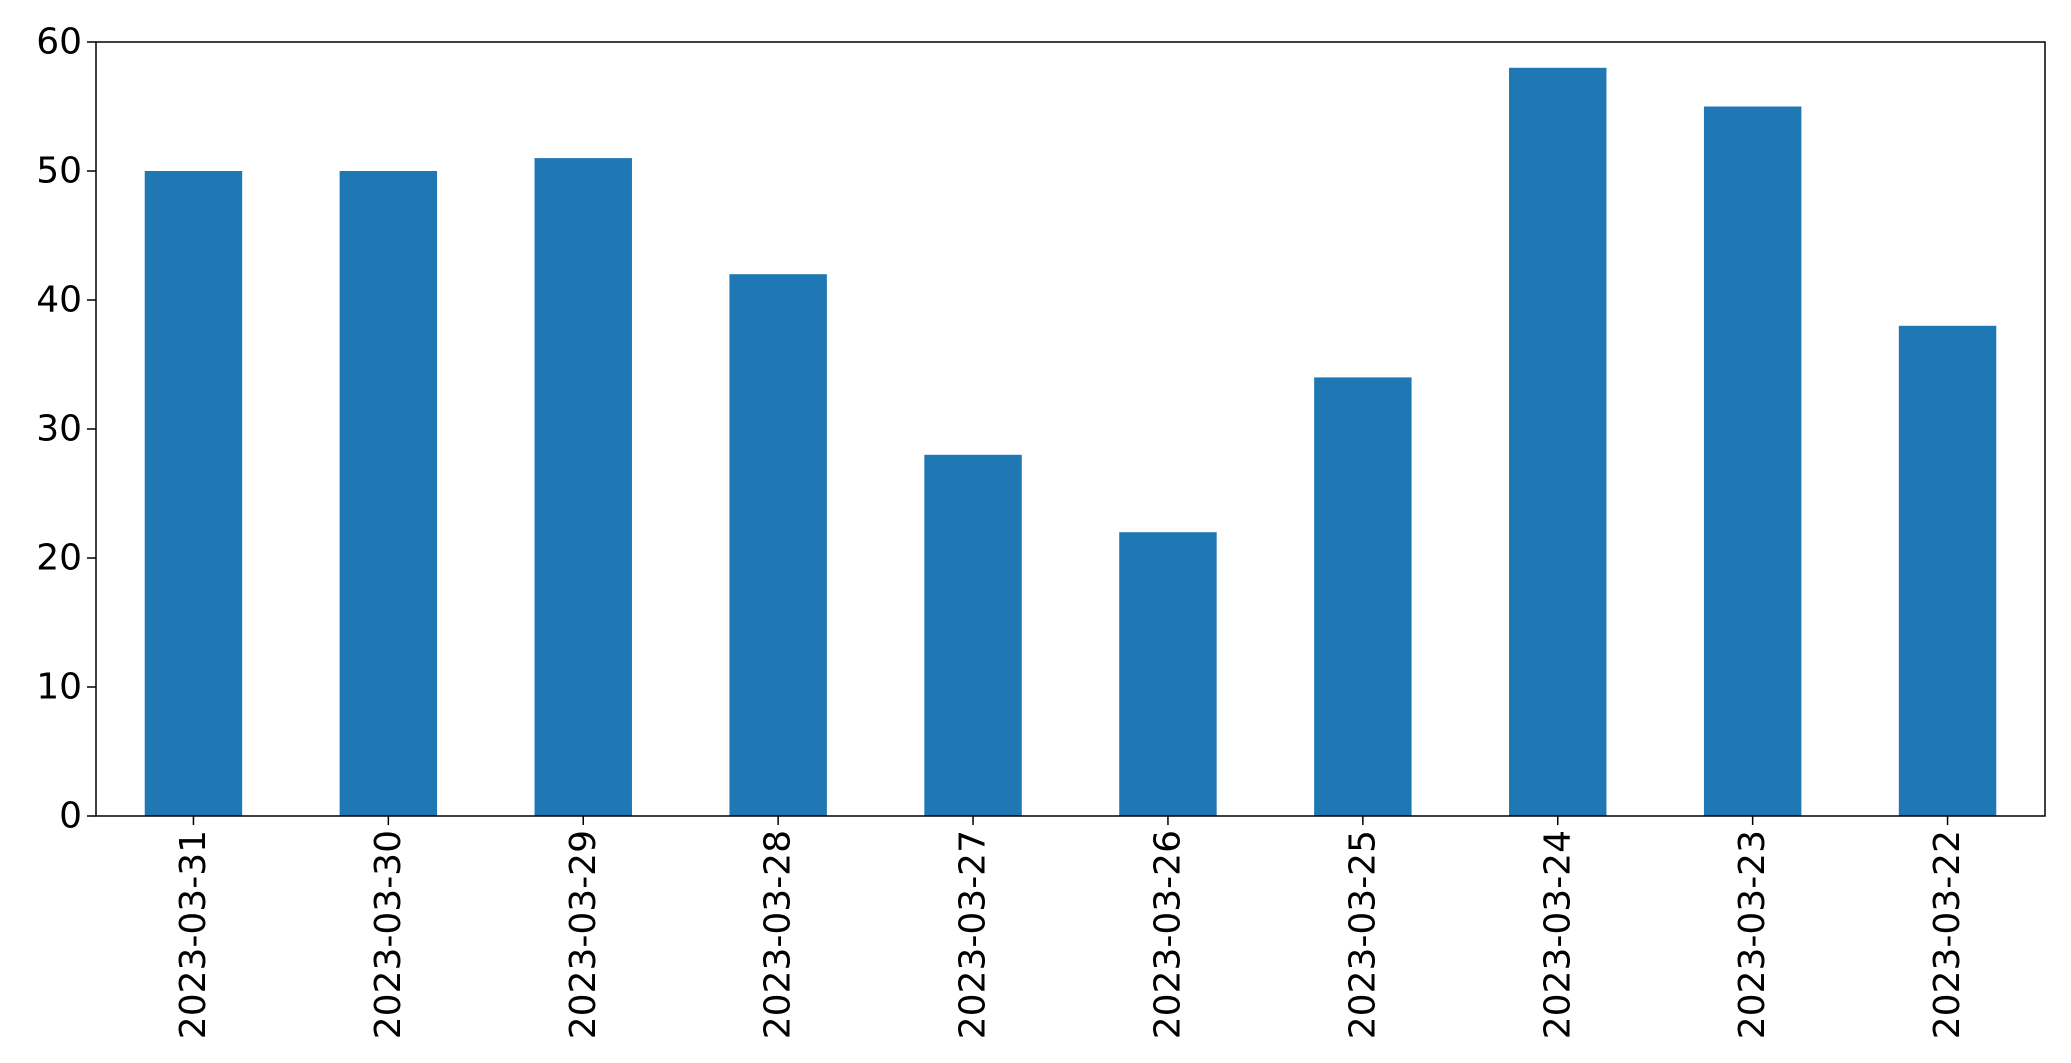 The width and height of the screenshot is (2071, 1063). I want to click on y-tick-label: 30, so click(59, 429).